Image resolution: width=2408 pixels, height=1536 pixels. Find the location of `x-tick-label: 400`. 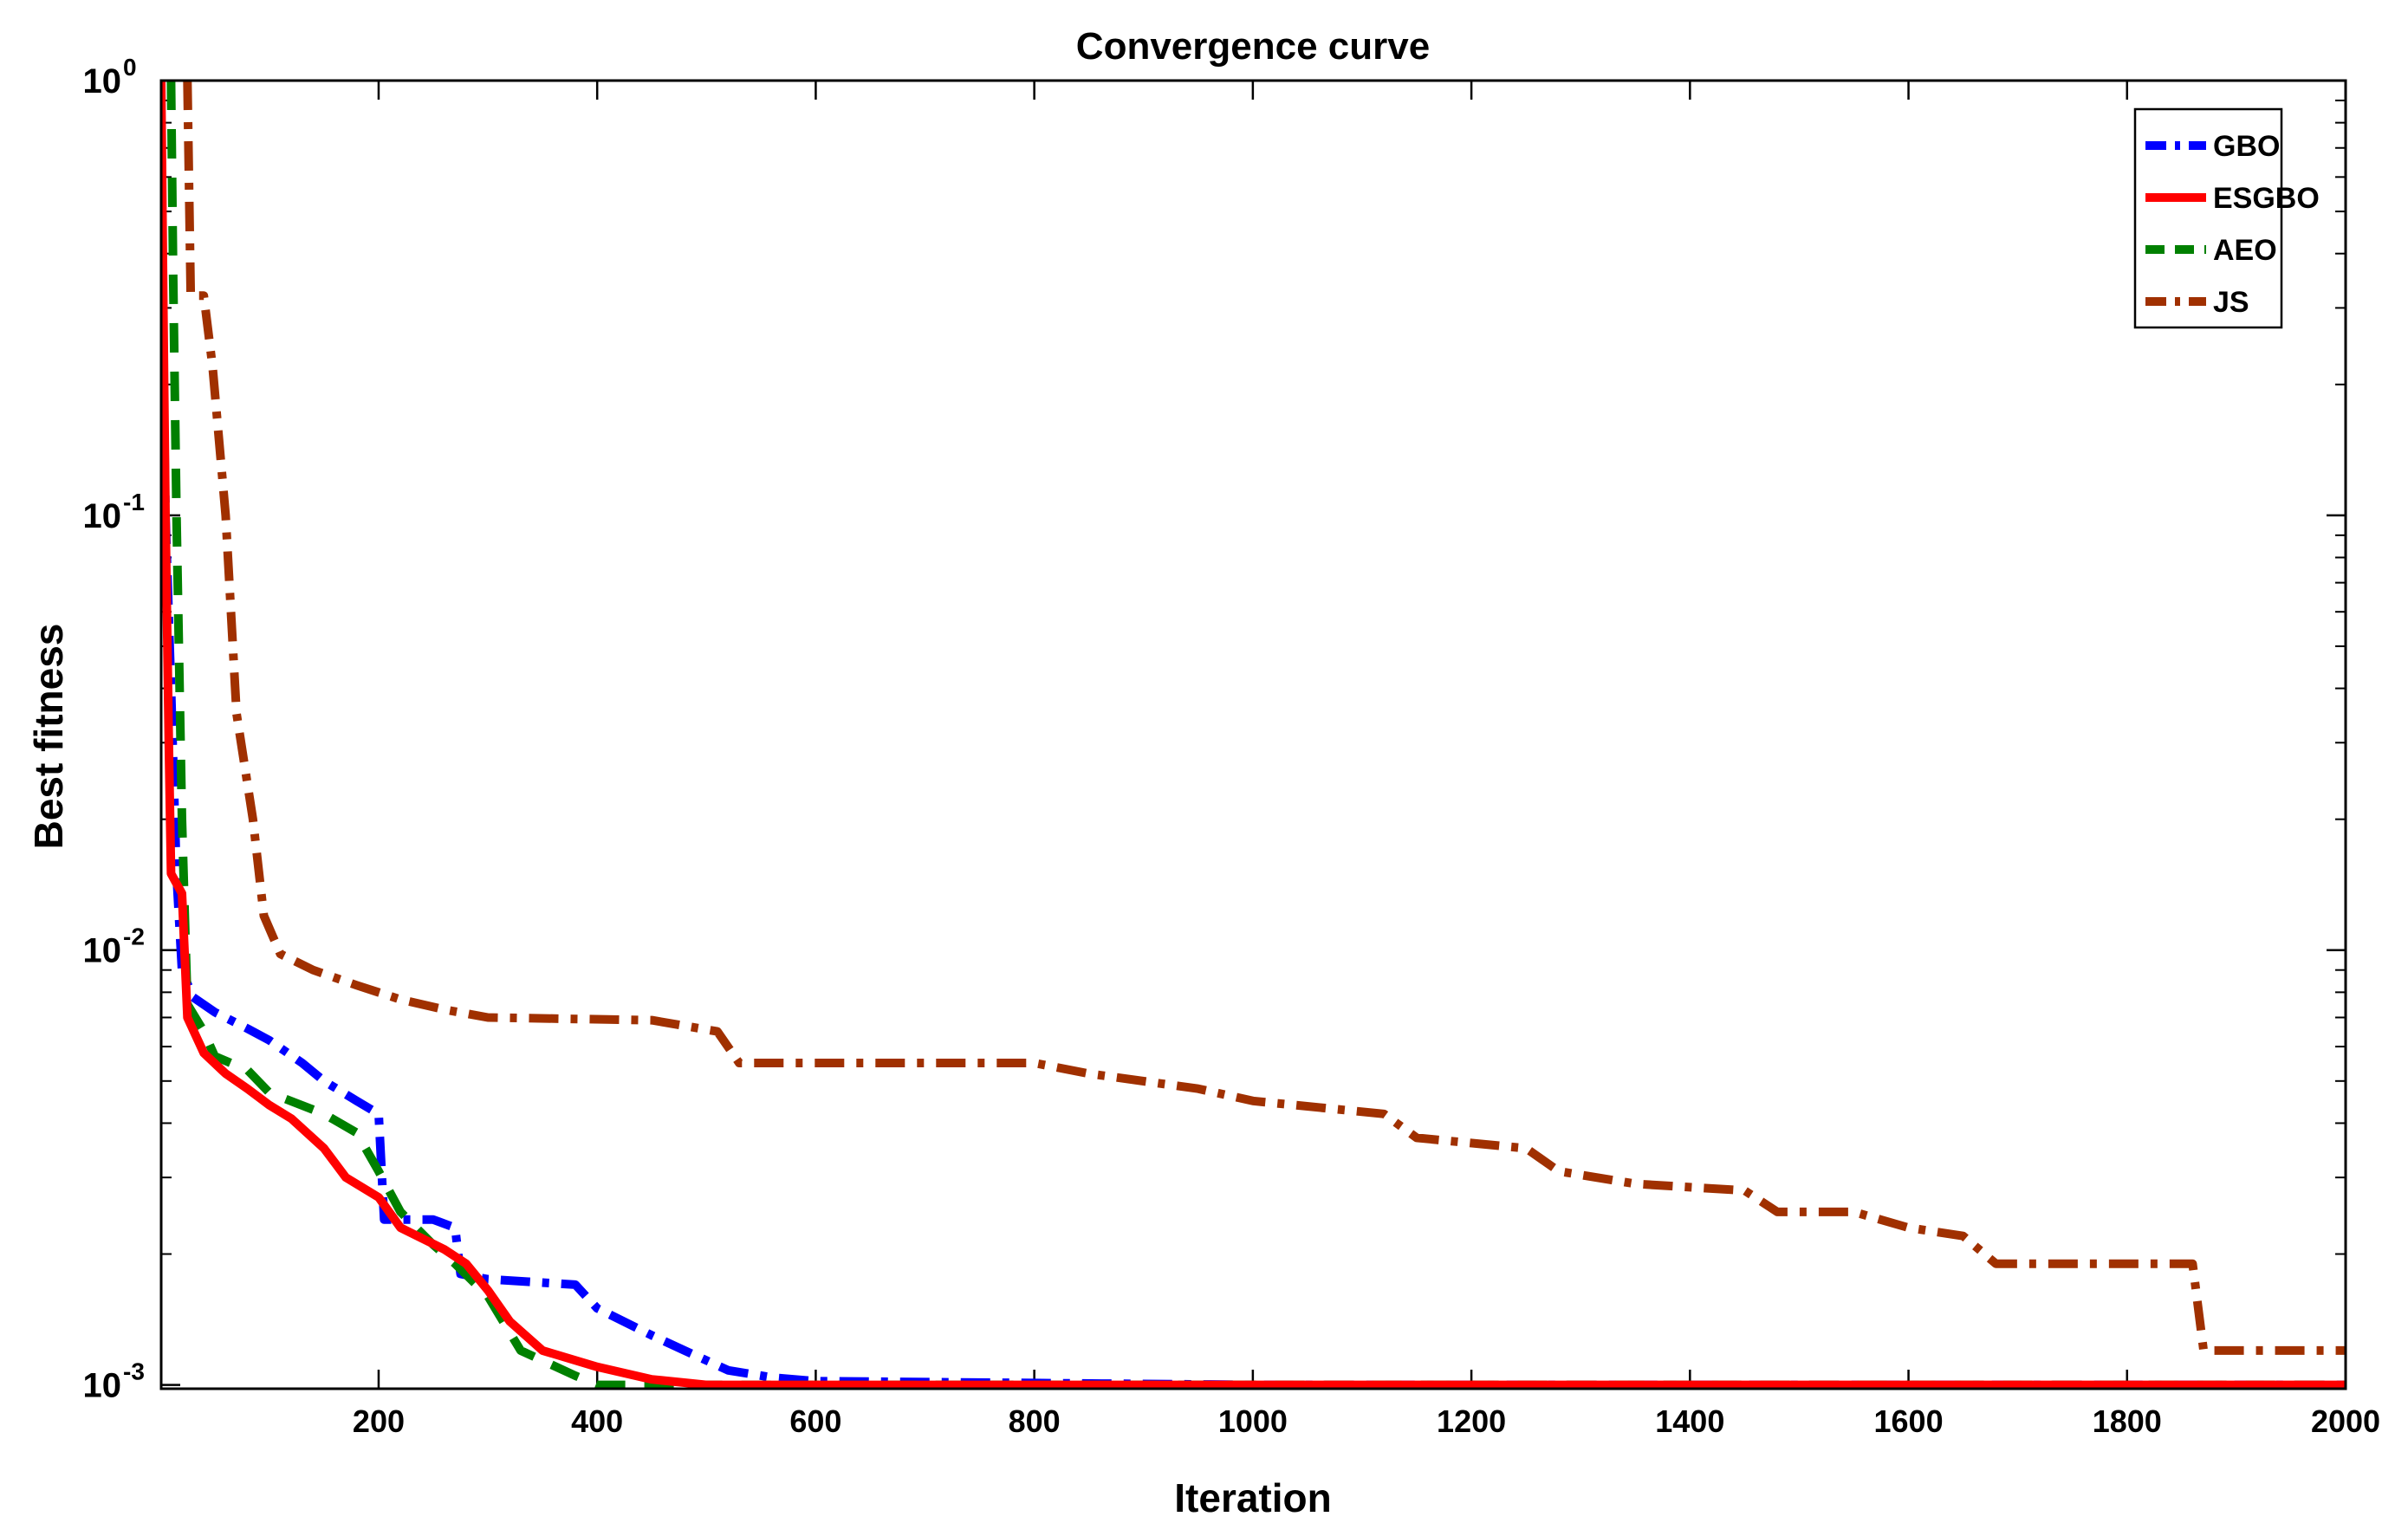

x-tick-label: 400 is located at coordinates (597, 1421).